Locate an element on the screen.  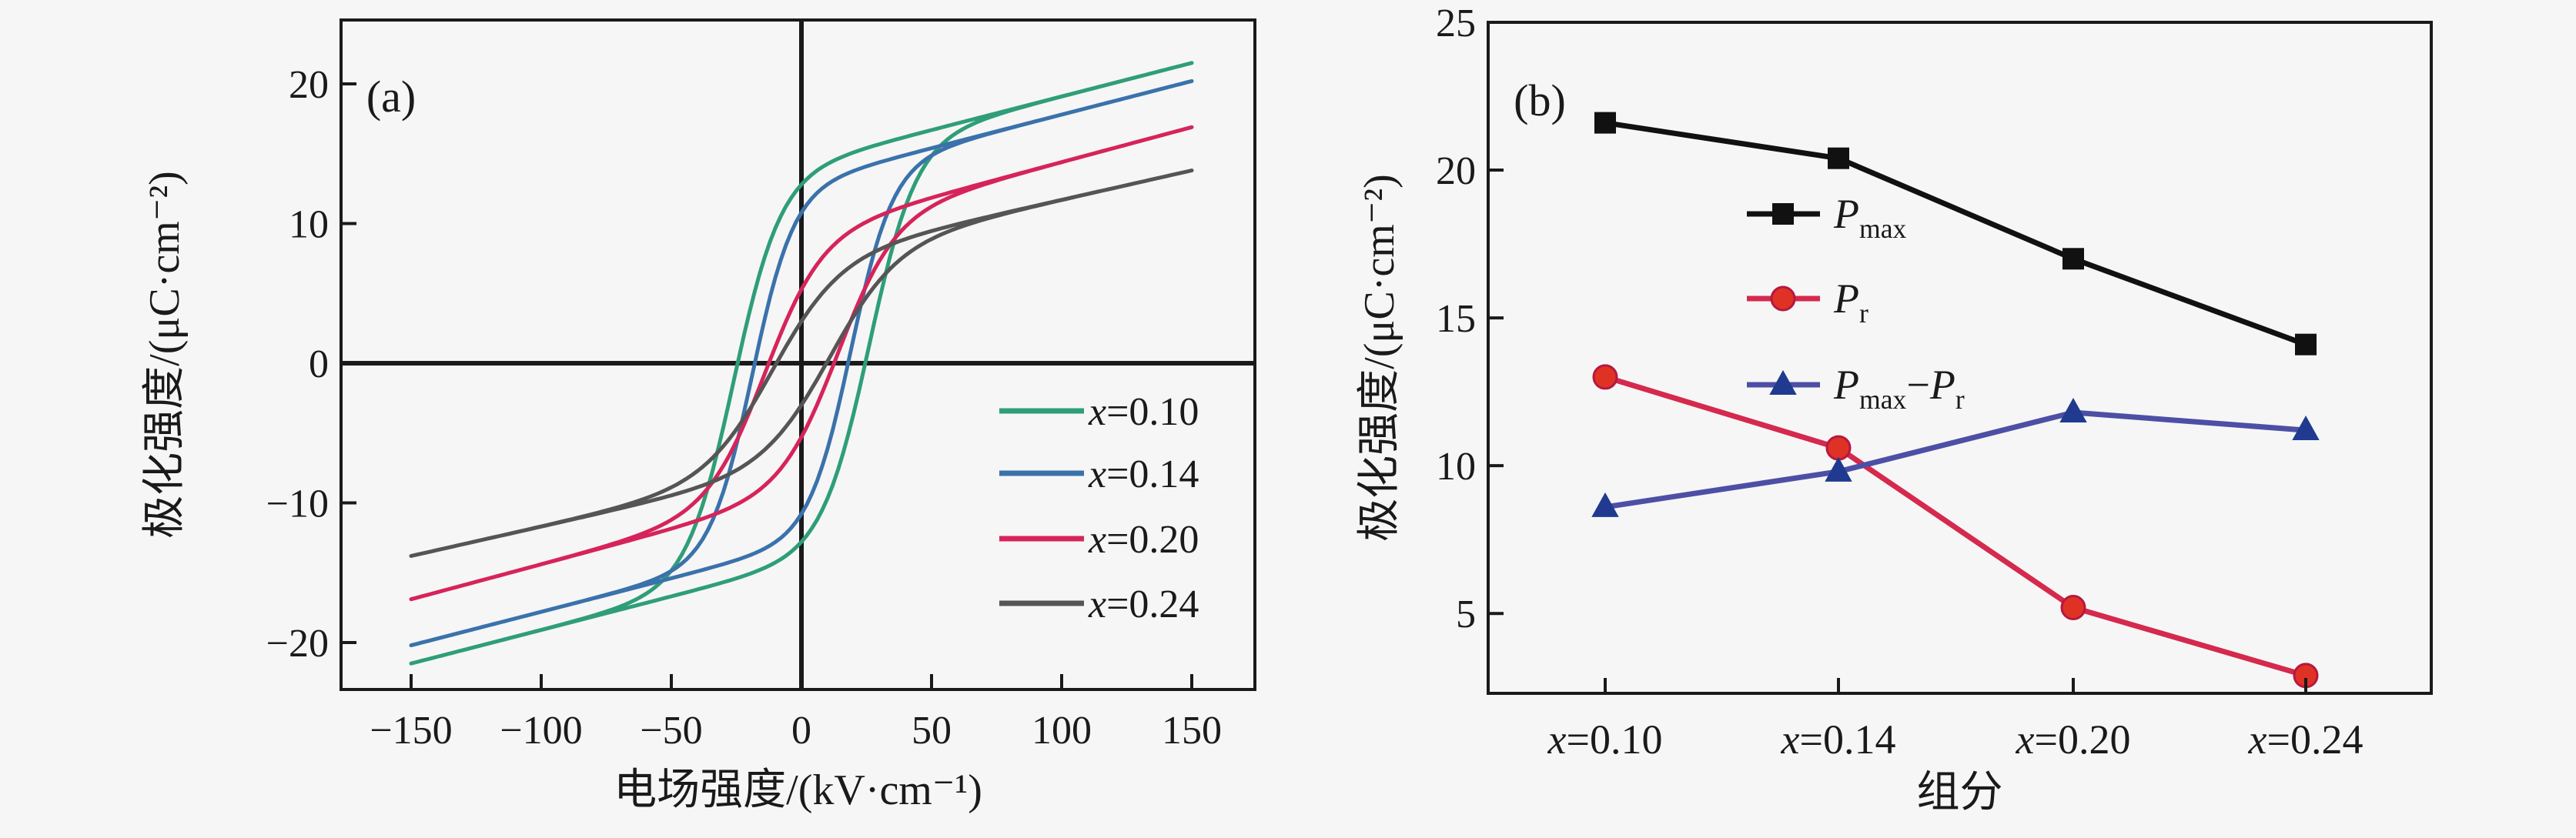
x-category-label: x=0.20 is located at coordinates (2073, 739).